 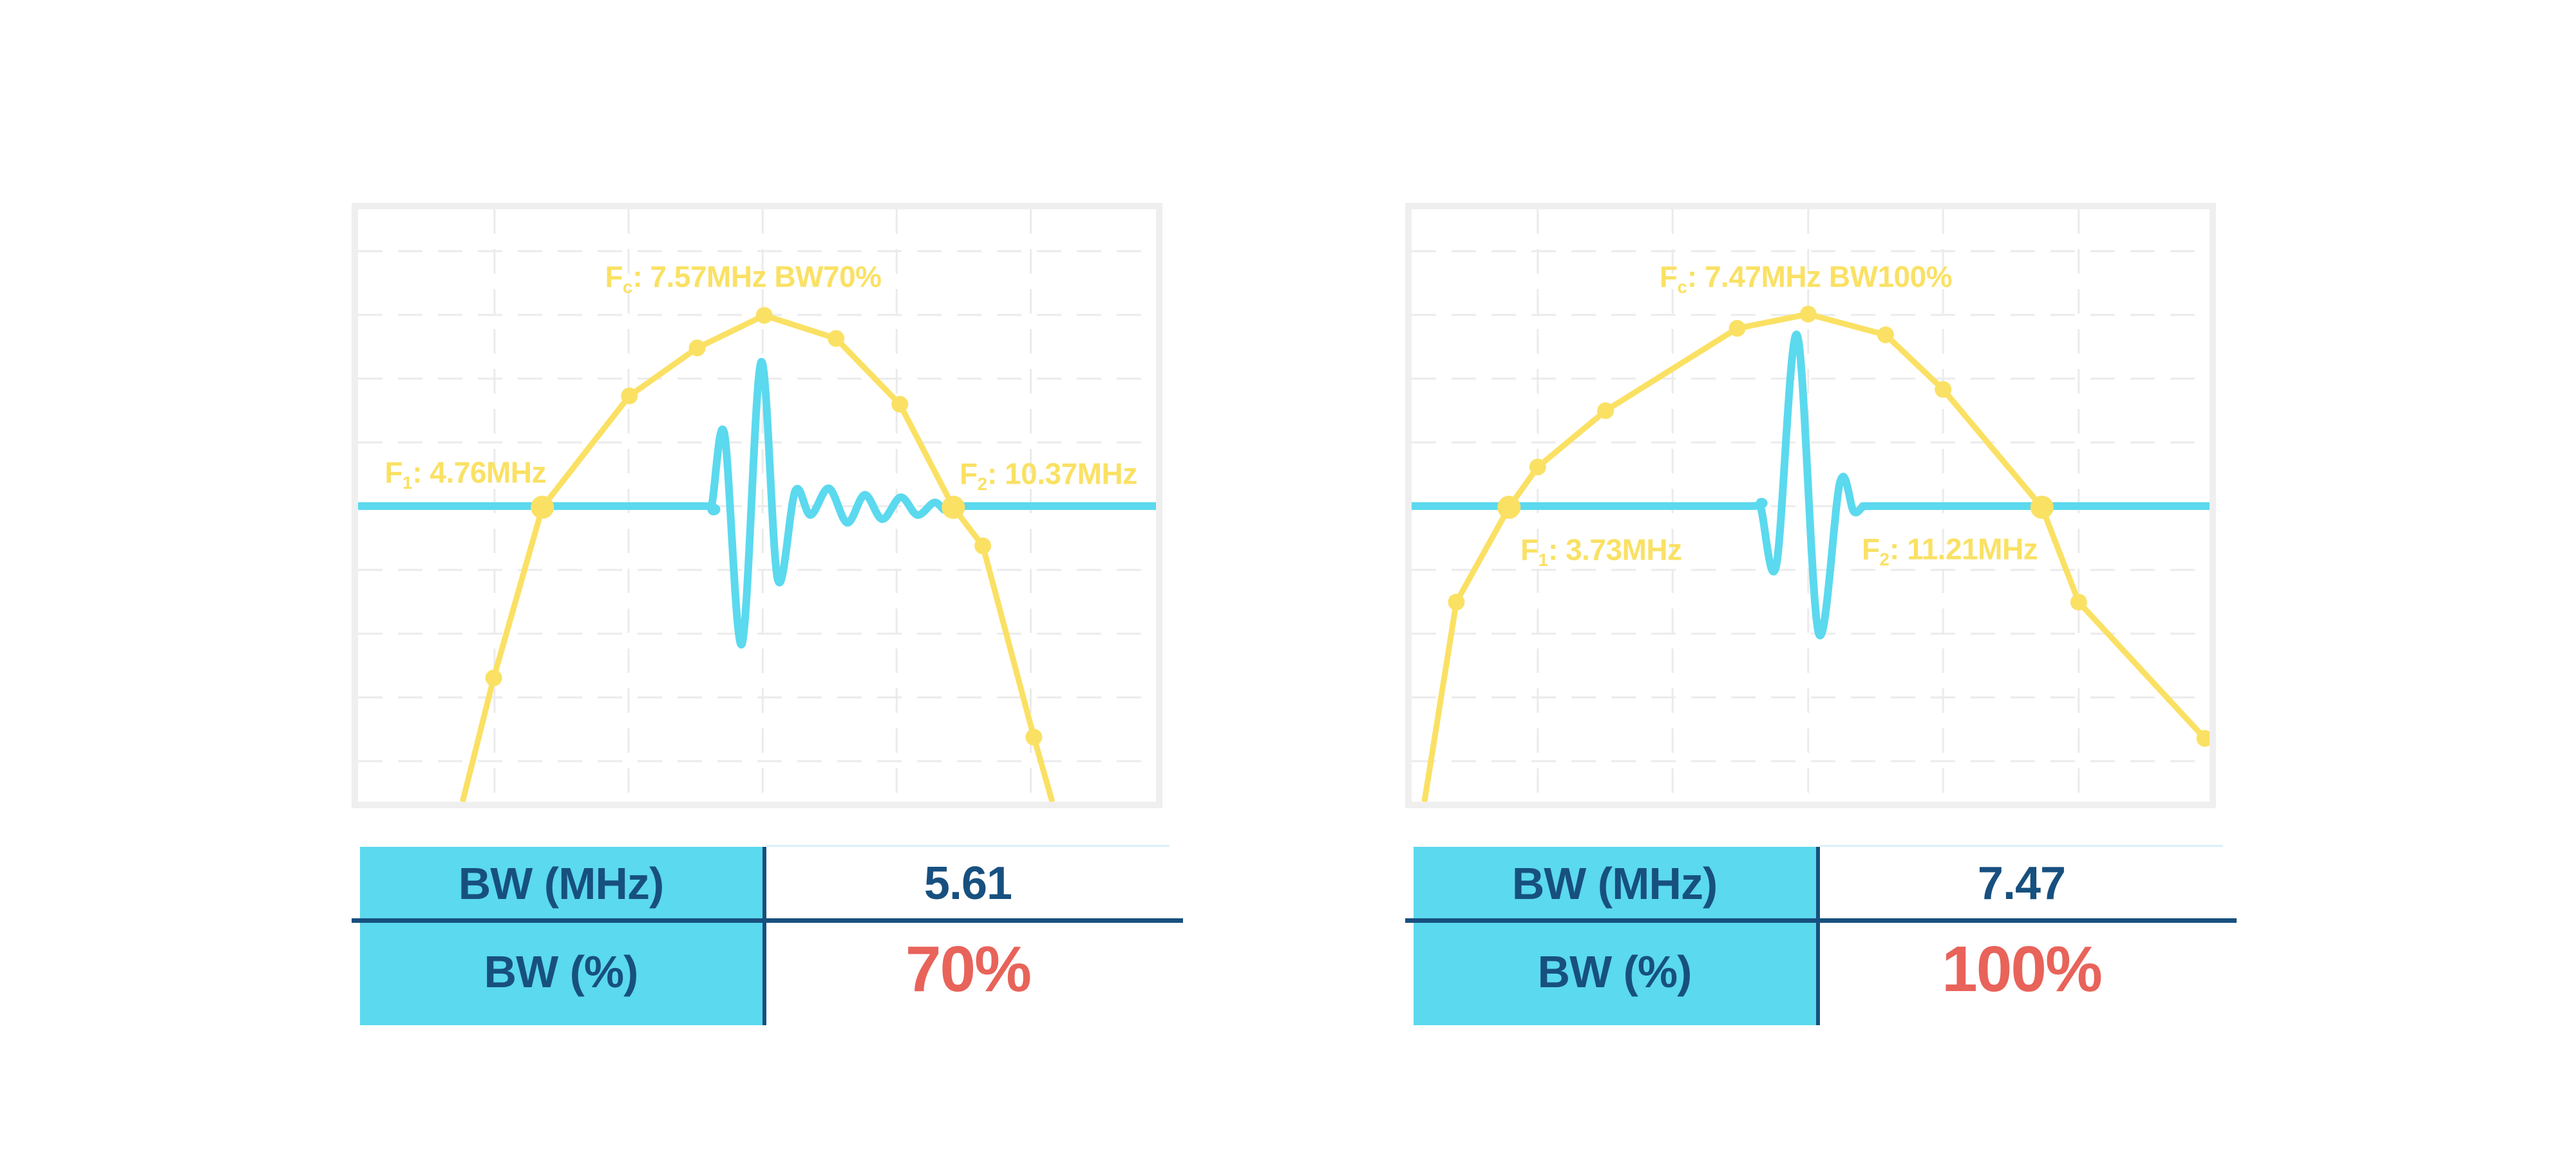 I want to click on bw-table-left-label-column, so click(x=561, y=936).